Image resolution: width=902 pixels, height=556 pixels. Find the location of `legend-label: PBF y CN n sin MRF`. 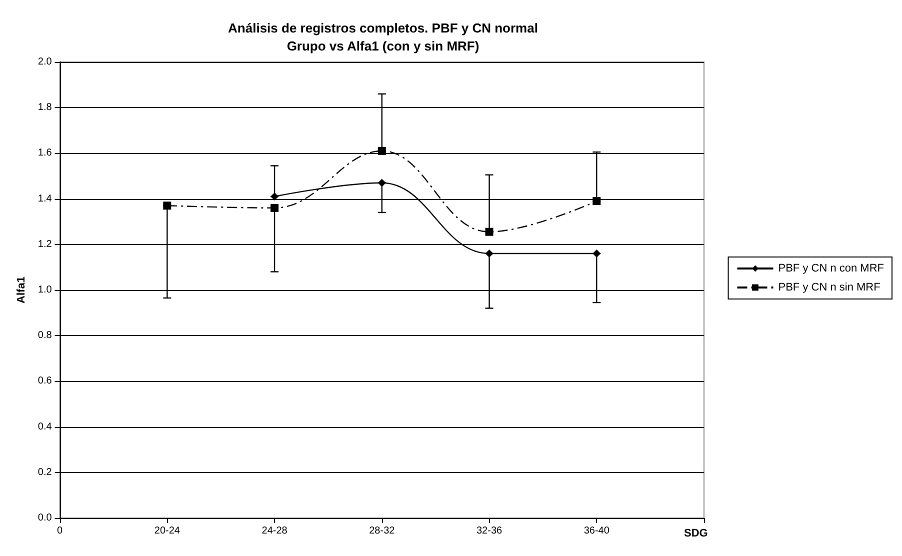

legend-label: PBF y CN n sin MRF is located at coordinates (829, 288).